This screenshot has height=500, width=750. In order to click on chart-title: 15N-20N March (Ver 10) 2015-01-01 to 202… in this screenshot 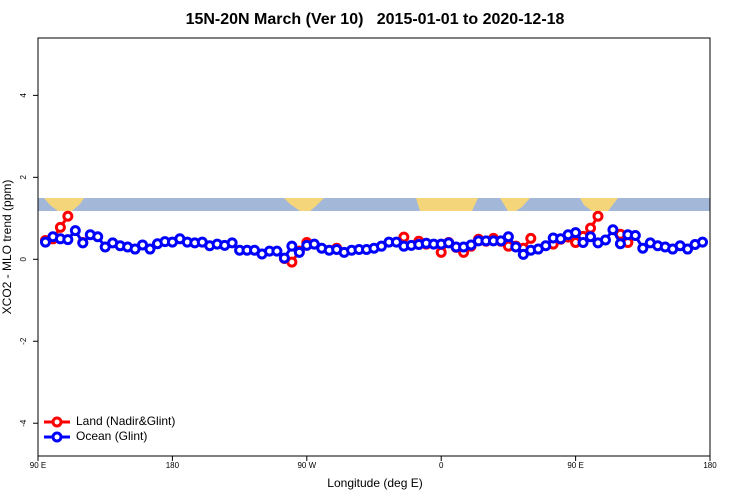, I will do `click(375, 19)`.